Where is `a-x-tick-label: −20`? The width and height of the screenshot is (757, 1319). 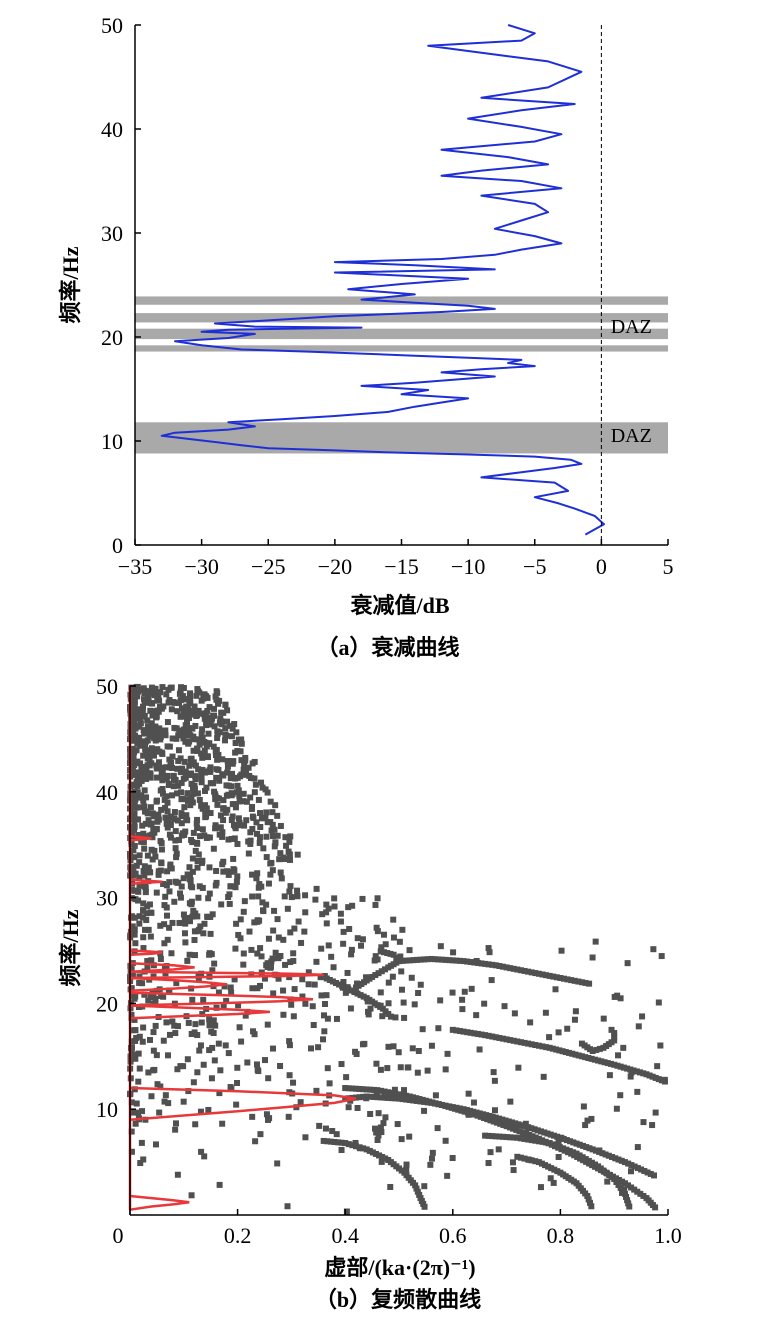 a-x-tick-label: −20 is located at coordinates (335, 566).